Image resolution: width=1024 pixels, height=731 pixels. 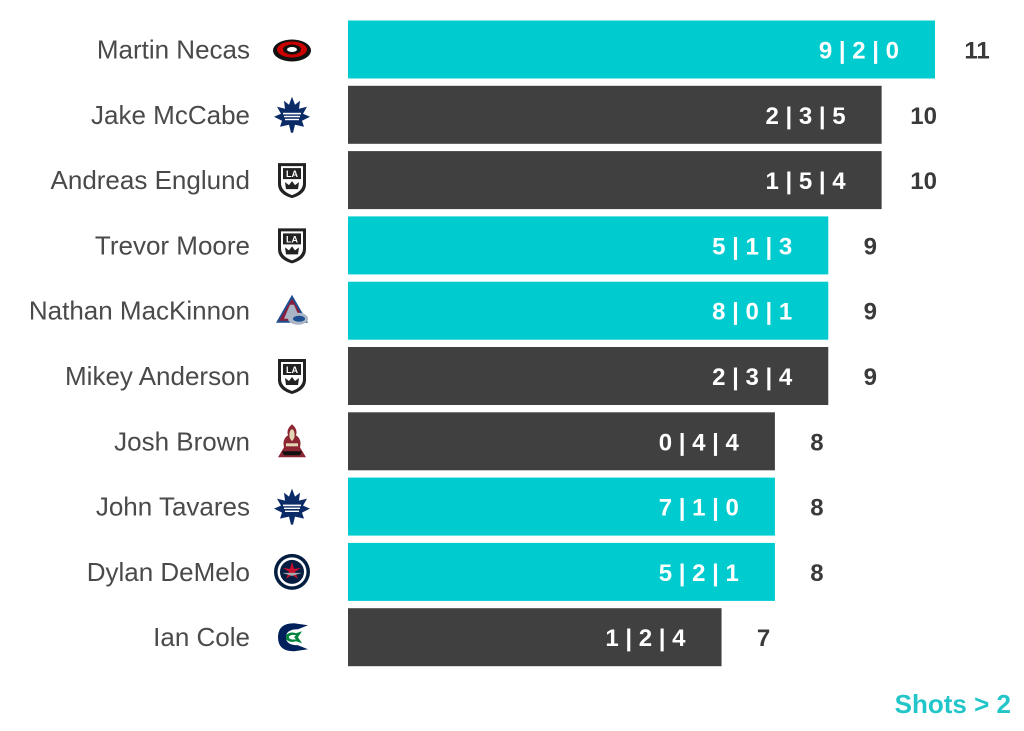 I want to click on colorado-avalanche-icon, so click(x=292, y=309).